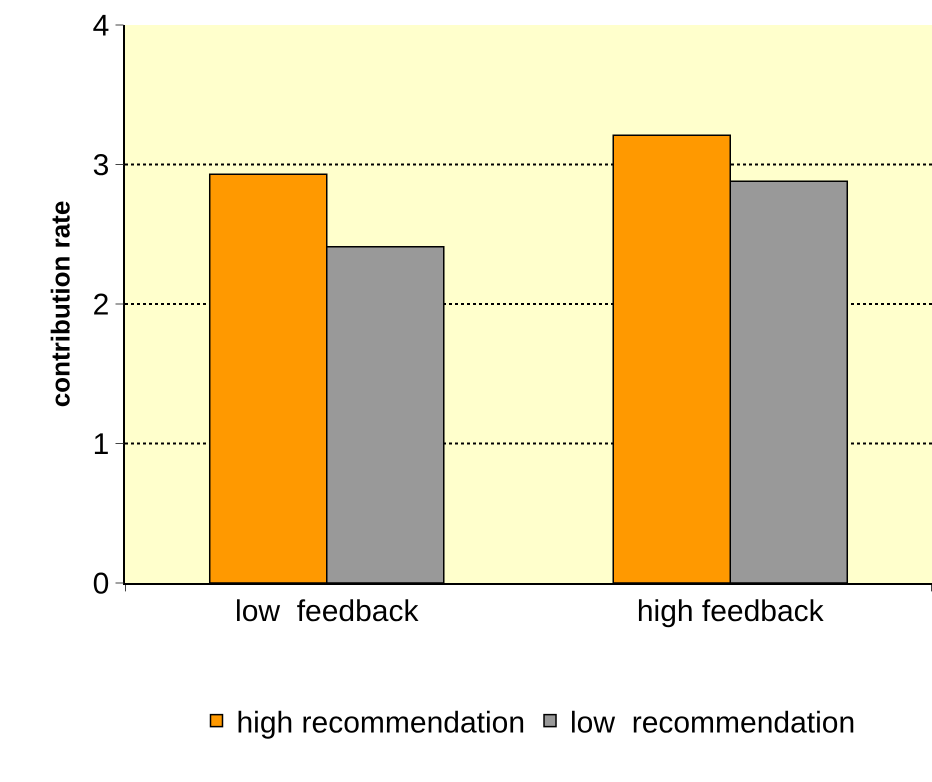  Describe the element at coordinates (713, 723) in the screenshot. I see `legend-label: low recommendation` at that location.